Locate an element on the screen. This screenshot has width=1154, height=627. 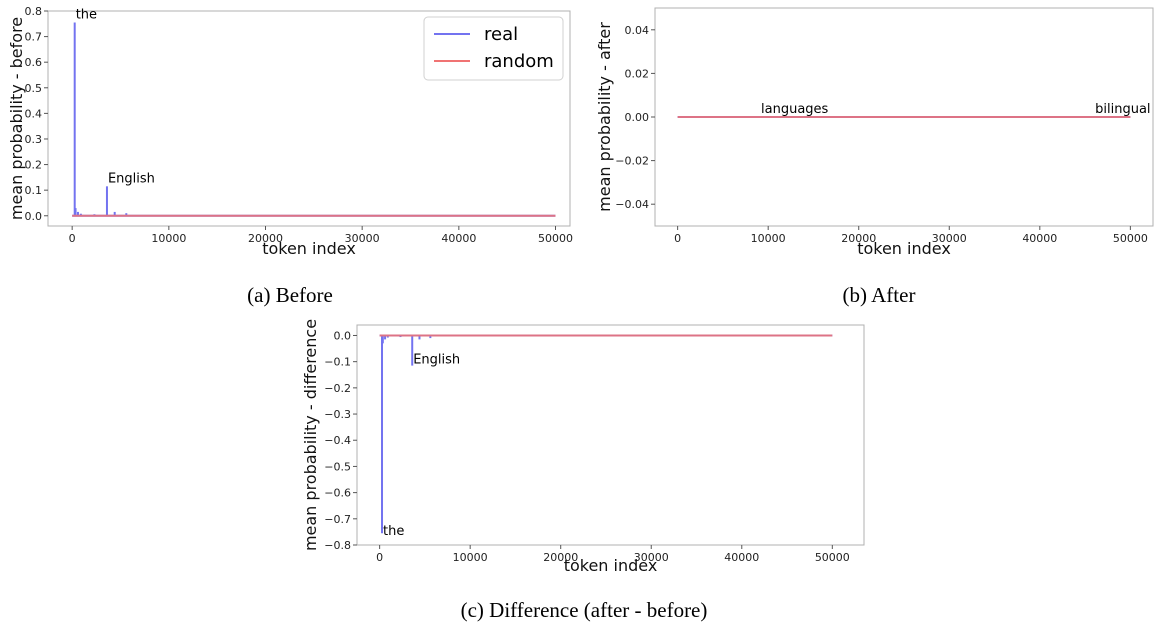
y-tick-label: 0.1 is located at coordinates (34, 190).